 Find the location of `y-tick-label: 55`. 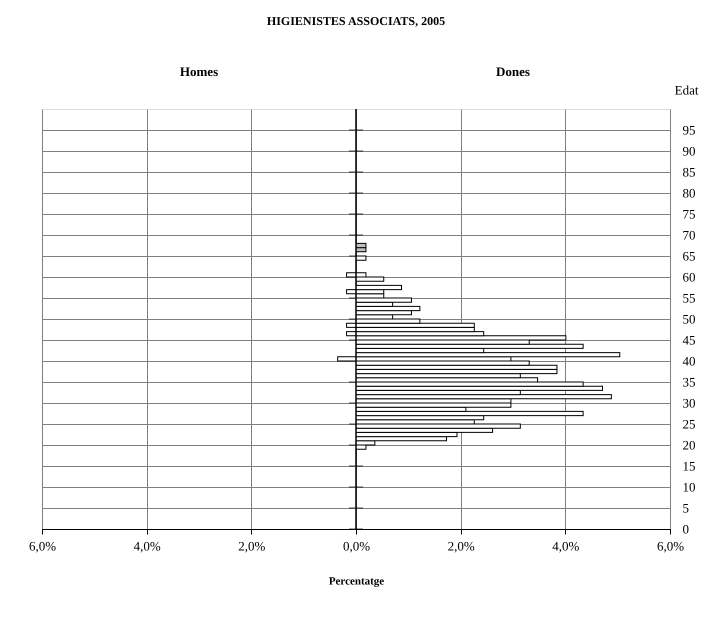

y-tick-label: 55 is located at coordinates (689, 298).